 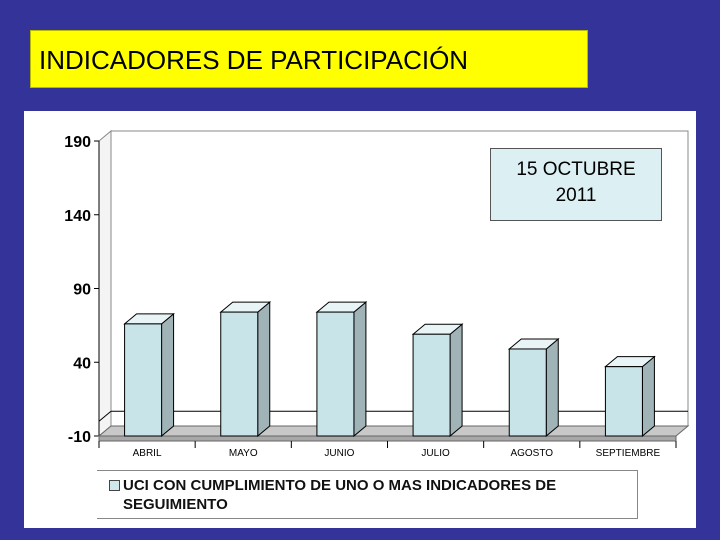 What do you see at coordinates (254, 60) in the screenshot?
I see `page-title: INDICADORES DE PARTICIPACIÓN` at bounding box center [254, 60].